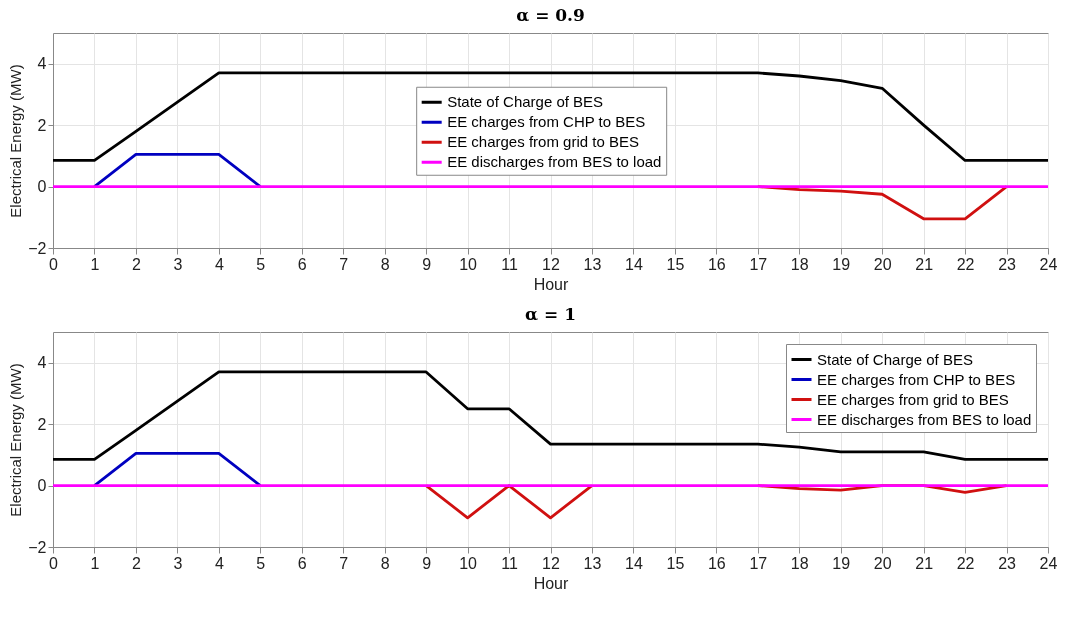 The height and width of the screenshot is (633, 1071). I want to click on line-series, so click(550, 415).